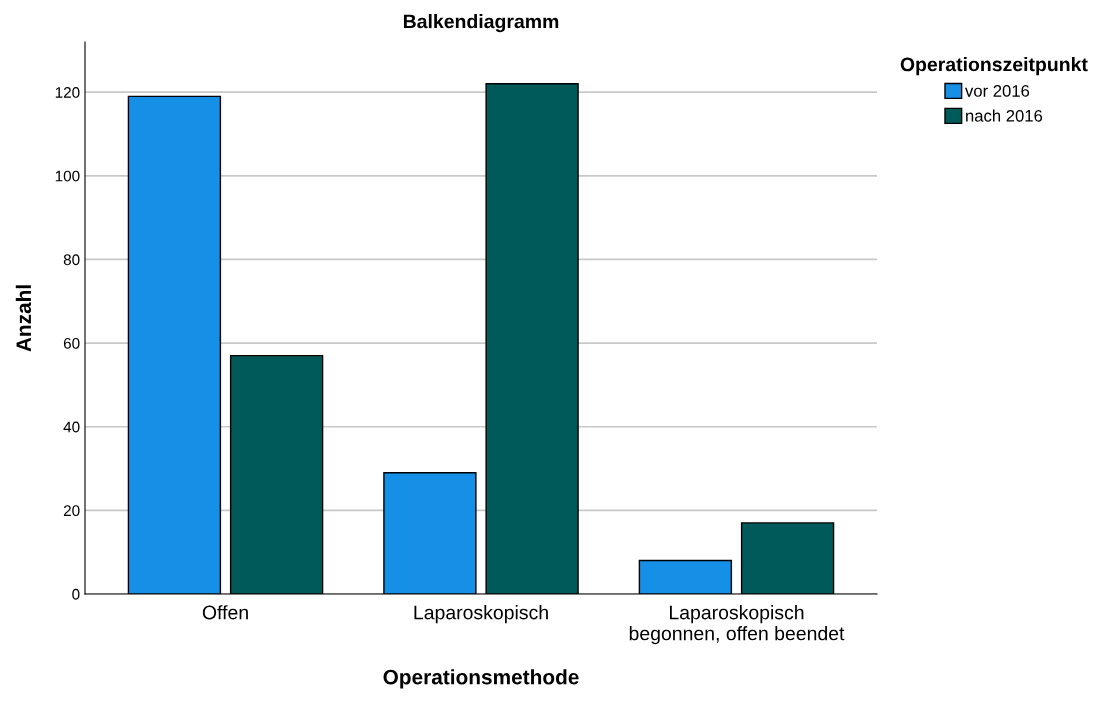  What do you see at coordinates (71, 343) in the screenshot?
I see `y-tick-label: 60` at bounding box center [71, 343].